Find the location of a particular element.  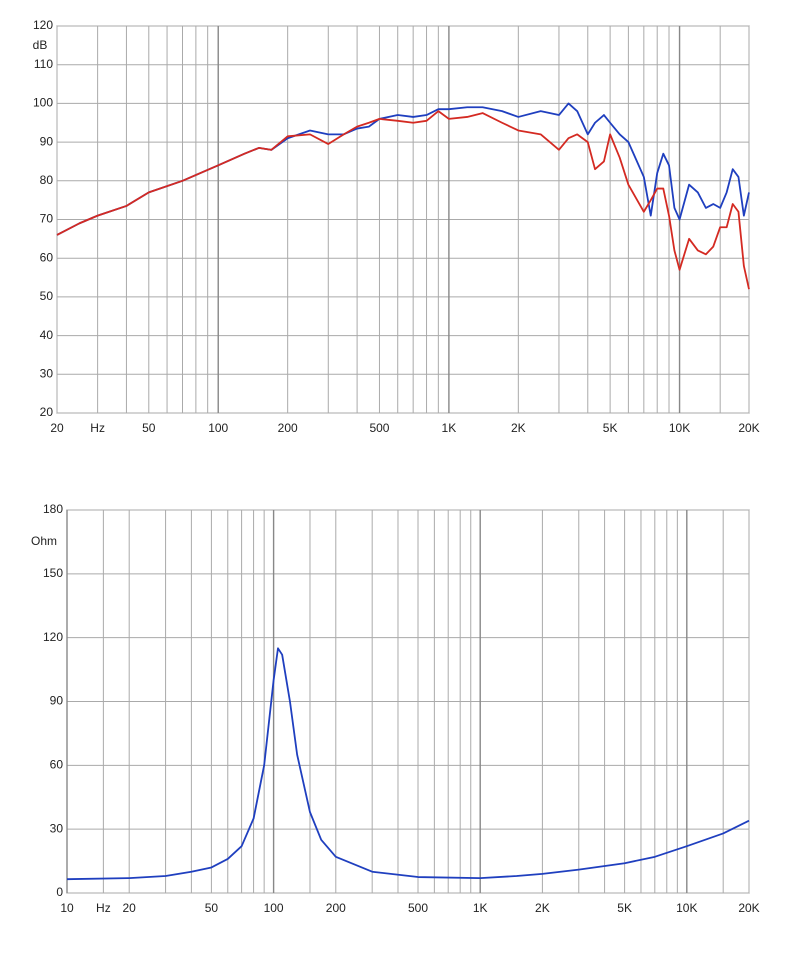

y-tick-label: 20 is located at coordinates (47, 412).